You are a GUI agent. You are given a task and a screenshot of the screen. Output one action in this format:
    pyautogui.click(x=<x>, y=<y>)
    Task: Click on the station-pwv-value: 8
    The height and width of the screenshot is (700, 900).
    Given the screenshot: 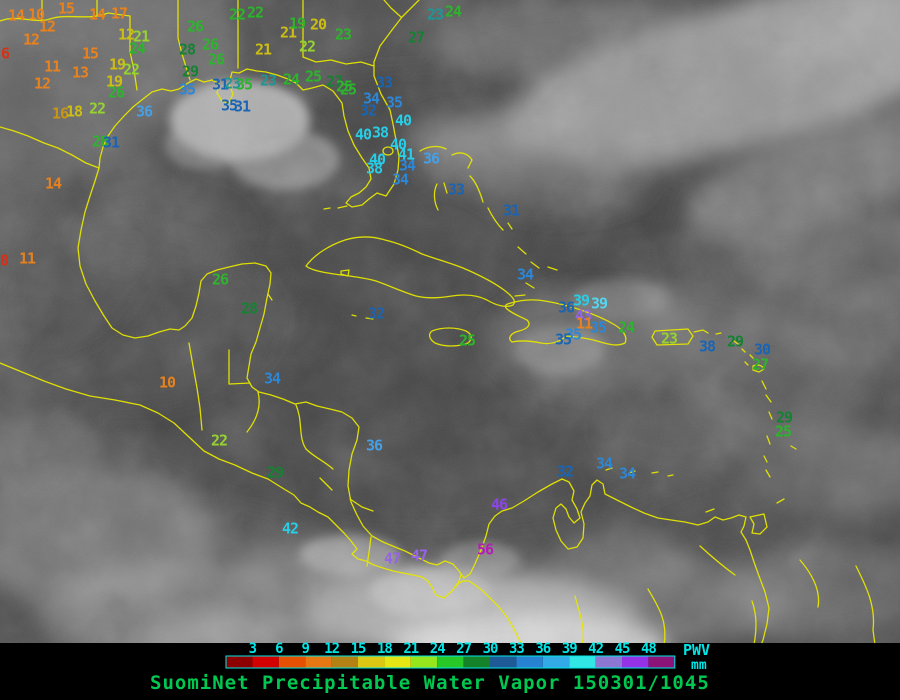 What is the action you would take?
    pyautogui.click(x=4, y=260)
    